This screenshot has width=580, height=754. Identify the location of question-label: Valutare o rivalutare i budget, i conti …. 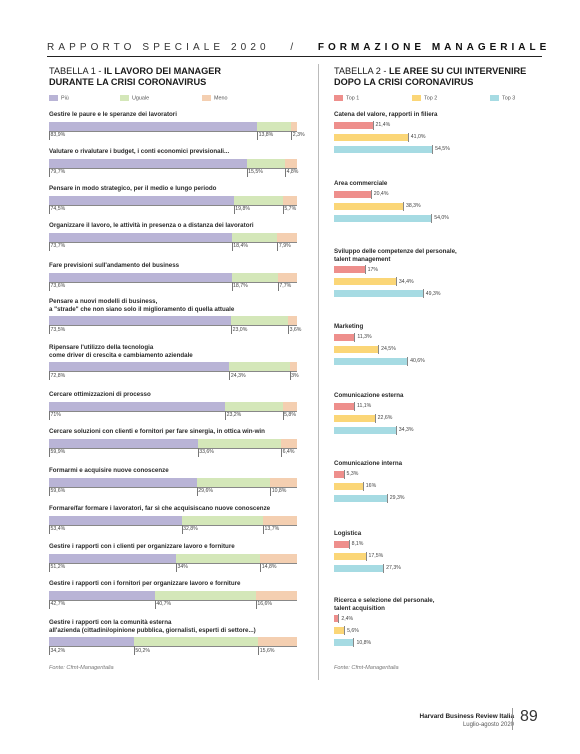
(178, 152).